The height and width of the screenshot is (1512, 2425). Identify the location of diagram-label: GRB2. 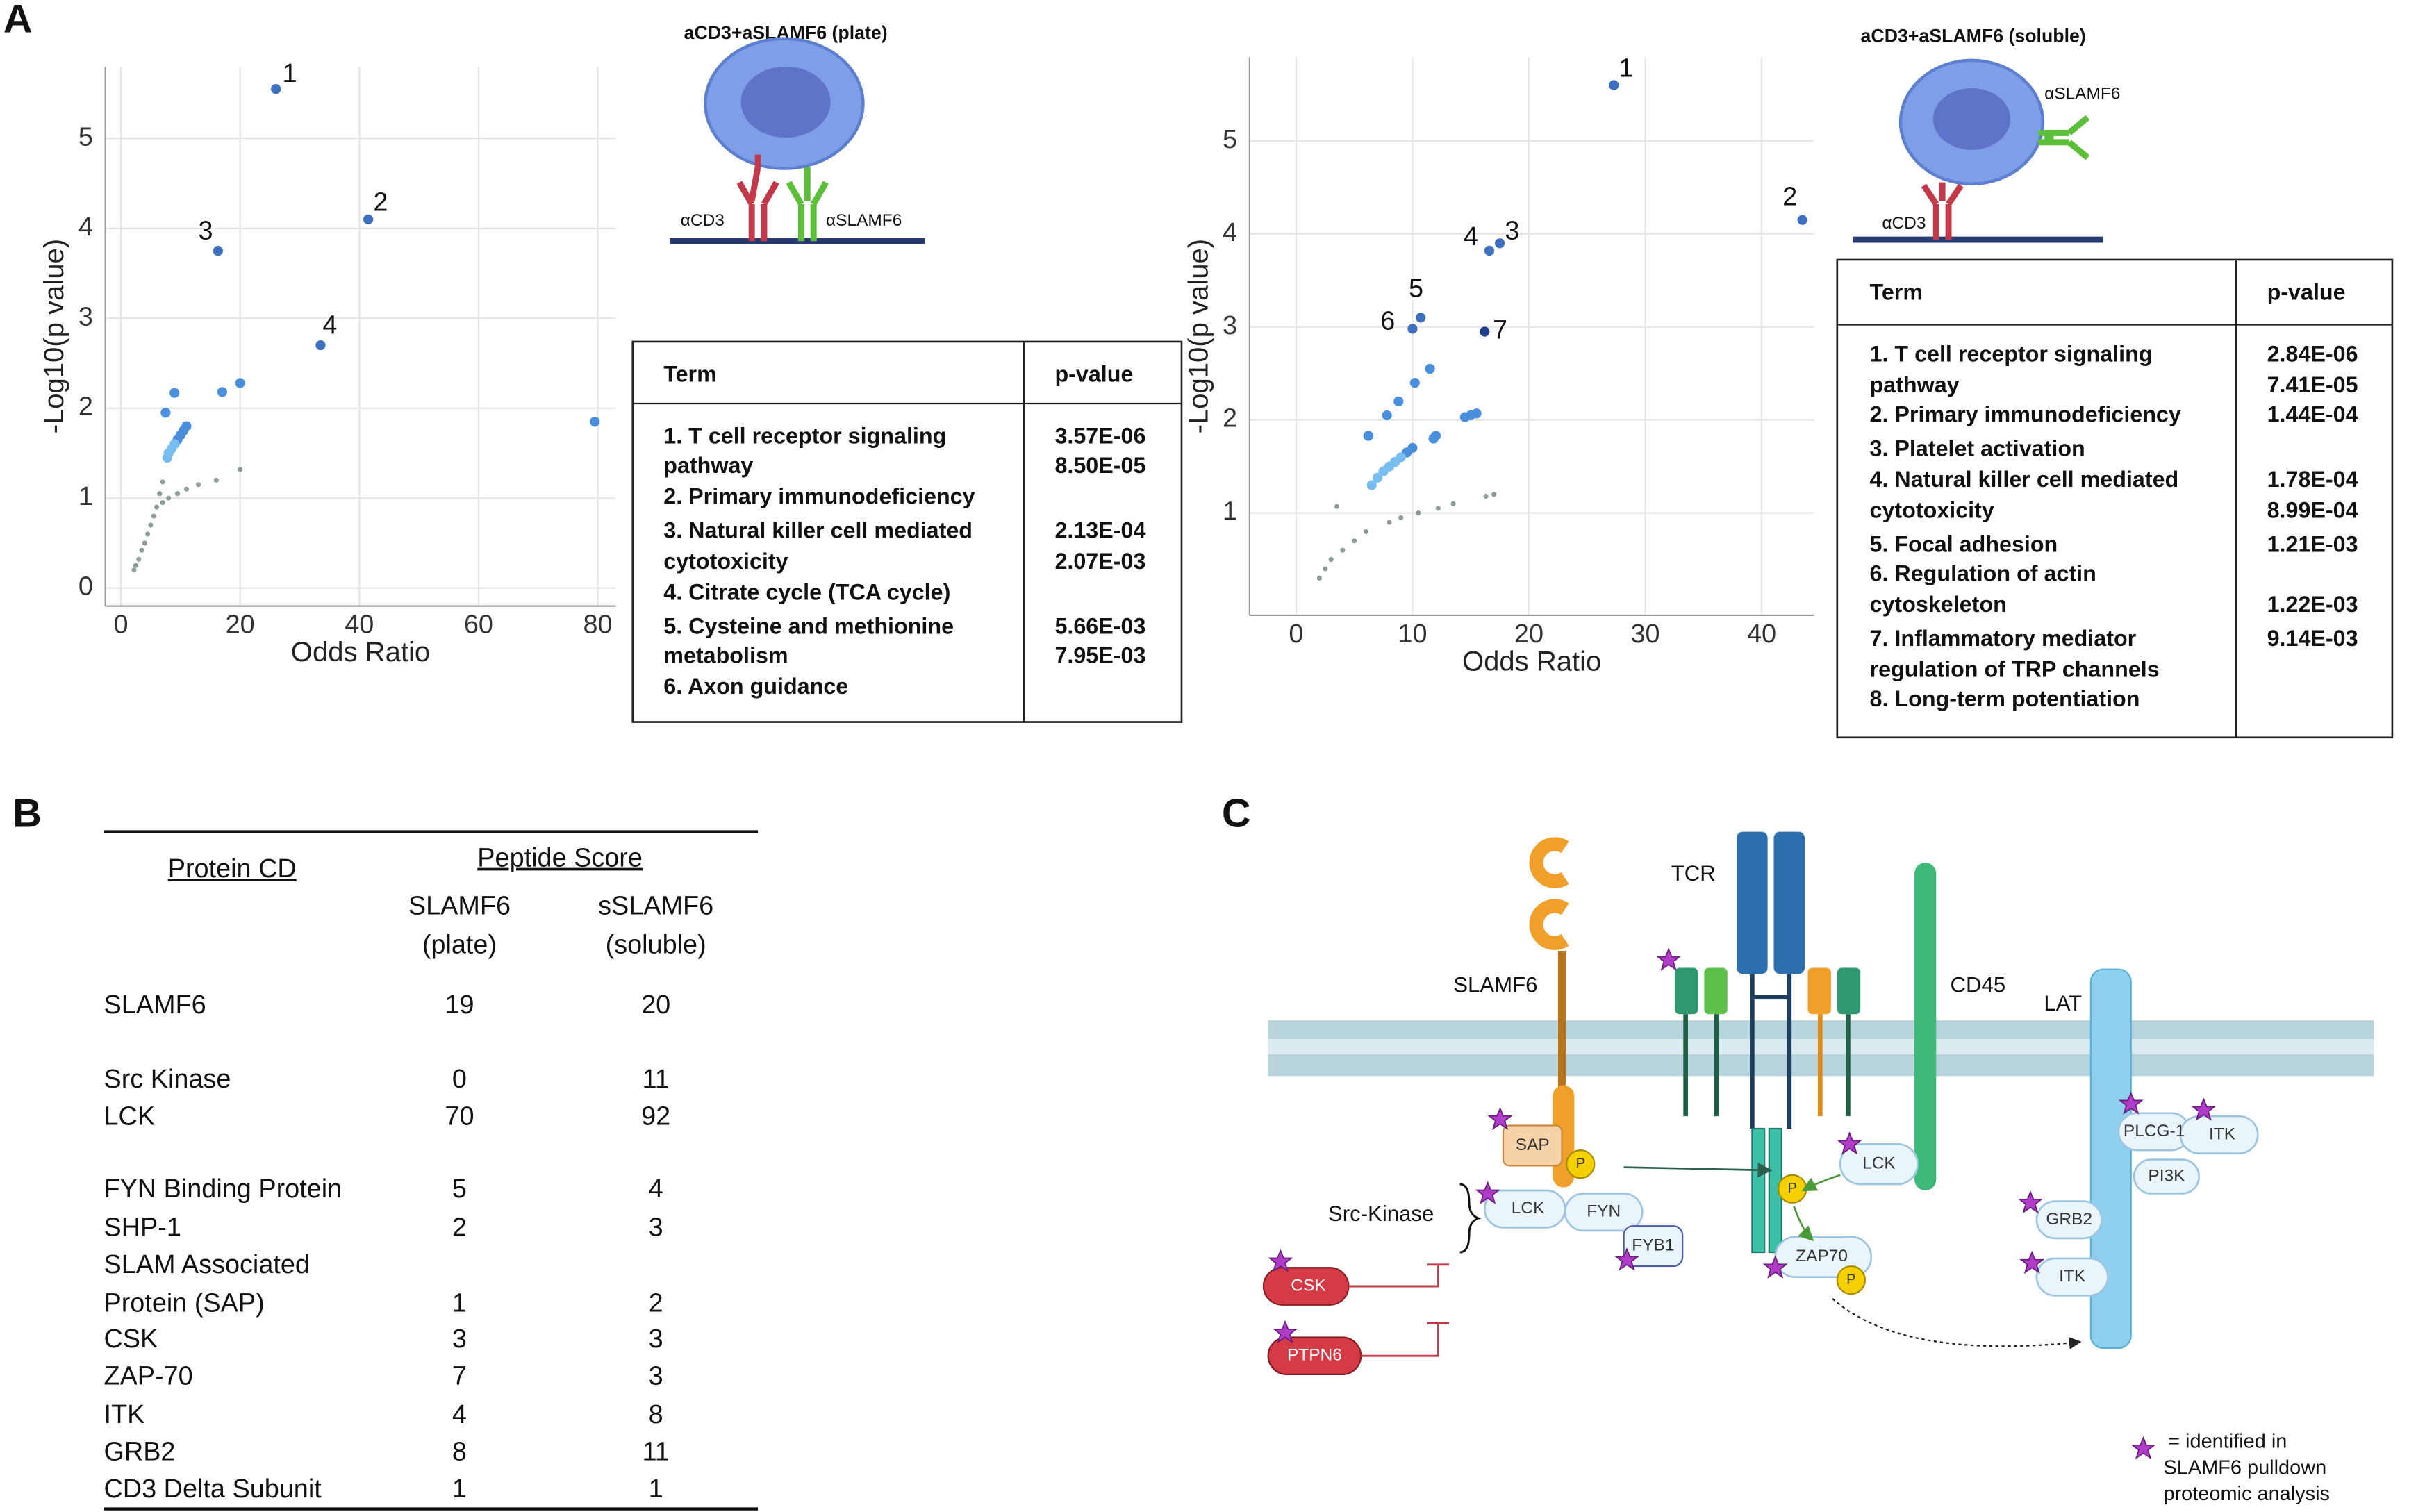
(2069, 1220).